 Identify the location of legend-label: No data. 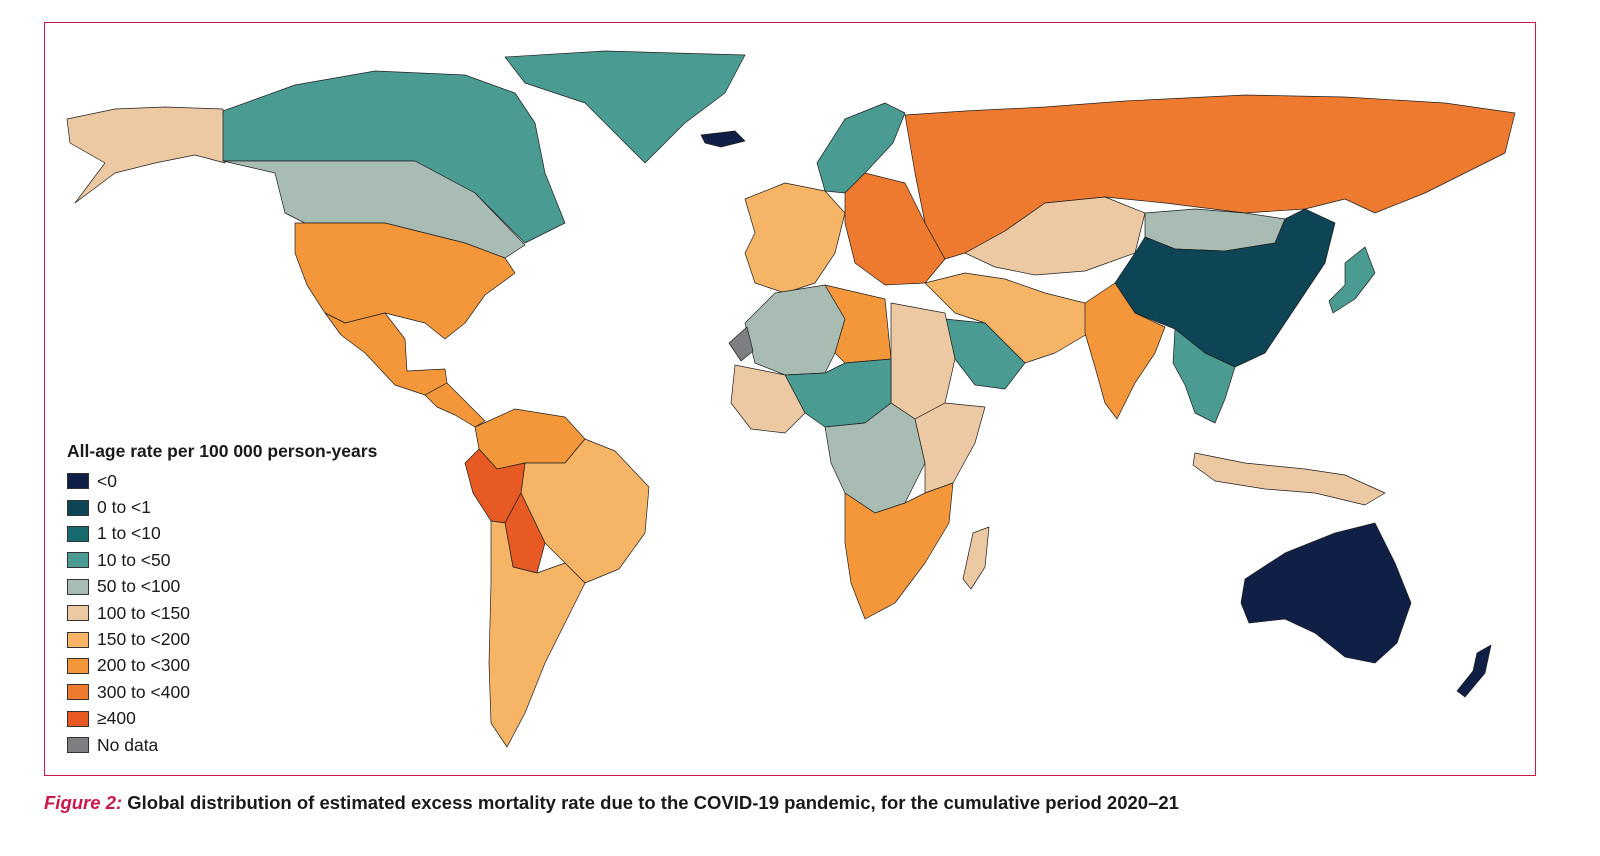
(128, 744).